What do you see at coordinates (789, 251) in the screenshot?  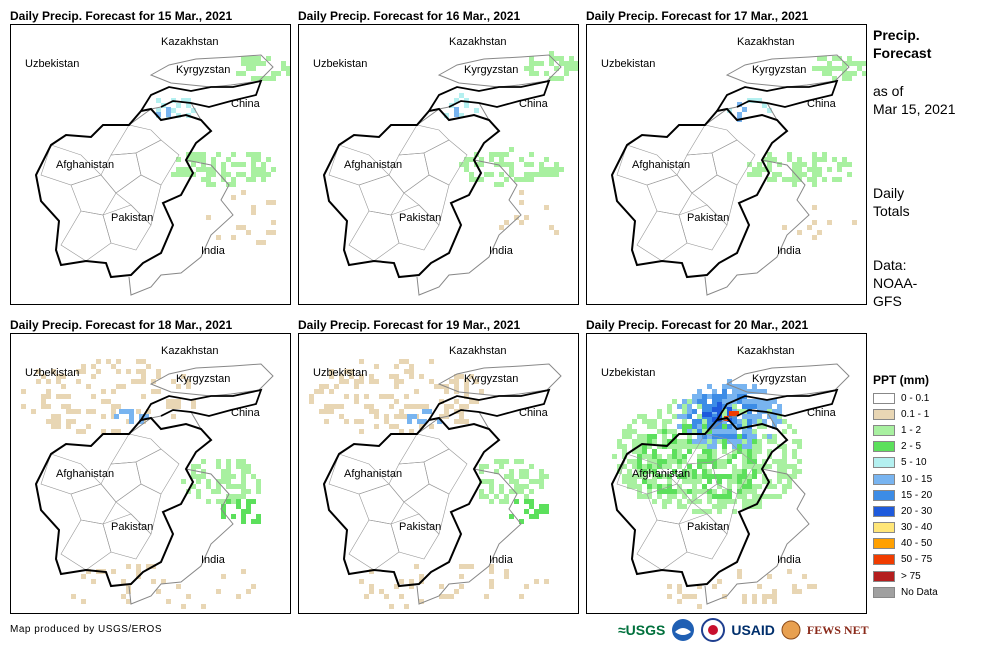 I see `map-label-india: India` at bounding box center [789, 251].